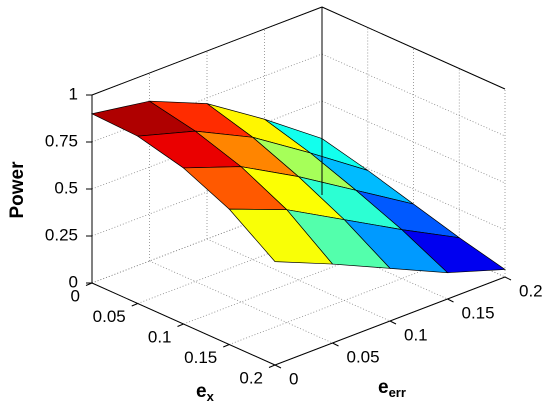  I want to click on y-tick-label: 0.15, so click(478, 312).